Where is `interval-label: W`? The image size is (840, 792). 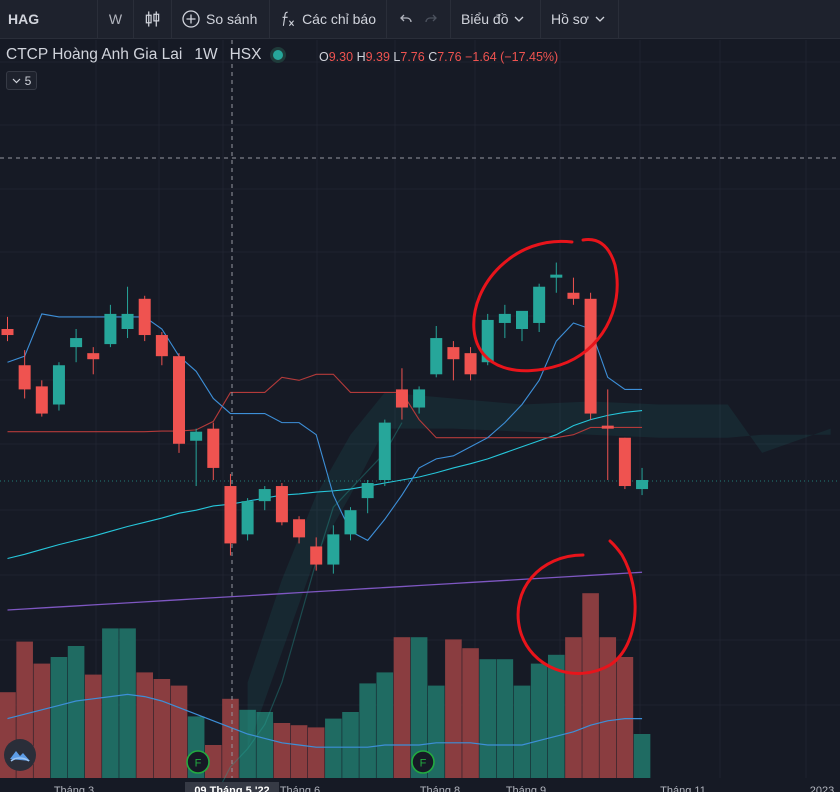
interval-label: W is located at coordinates (115, 19).